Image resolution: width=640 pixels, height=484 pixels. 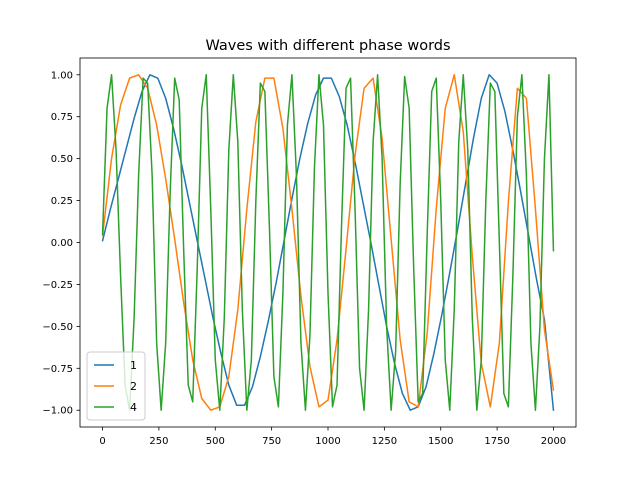 I want to click on x-tick-label: 1000, so click(x=327, y=441).